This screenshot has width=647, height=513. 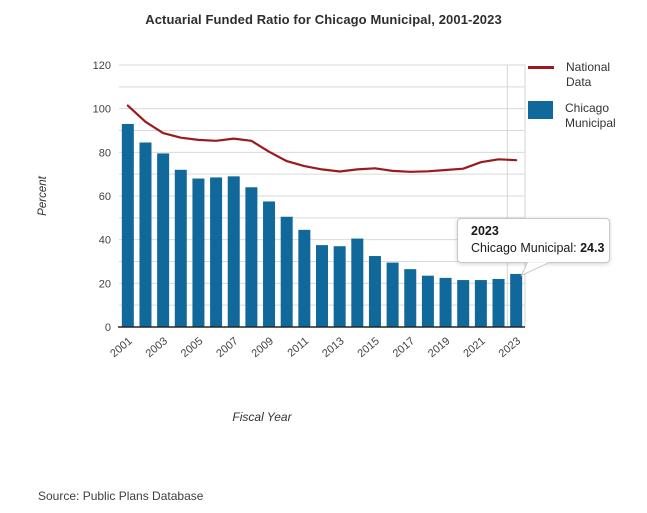 I want to click on bar-2006, so click(x=216, y=252).